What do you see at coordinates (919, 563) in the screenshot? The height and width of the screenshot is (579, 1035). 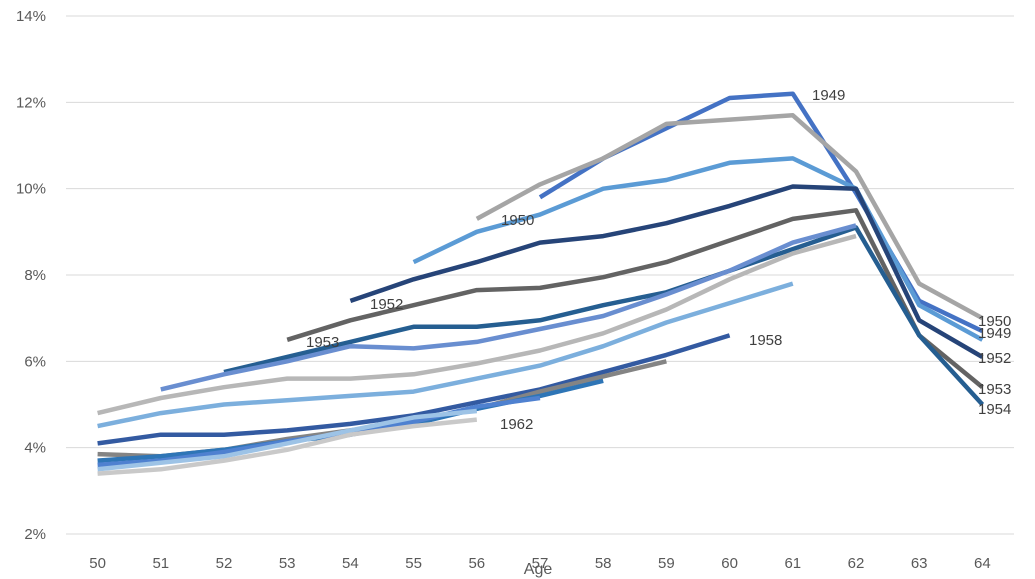 I see `x-tick-label: 63` at bounding box center [919, 563].